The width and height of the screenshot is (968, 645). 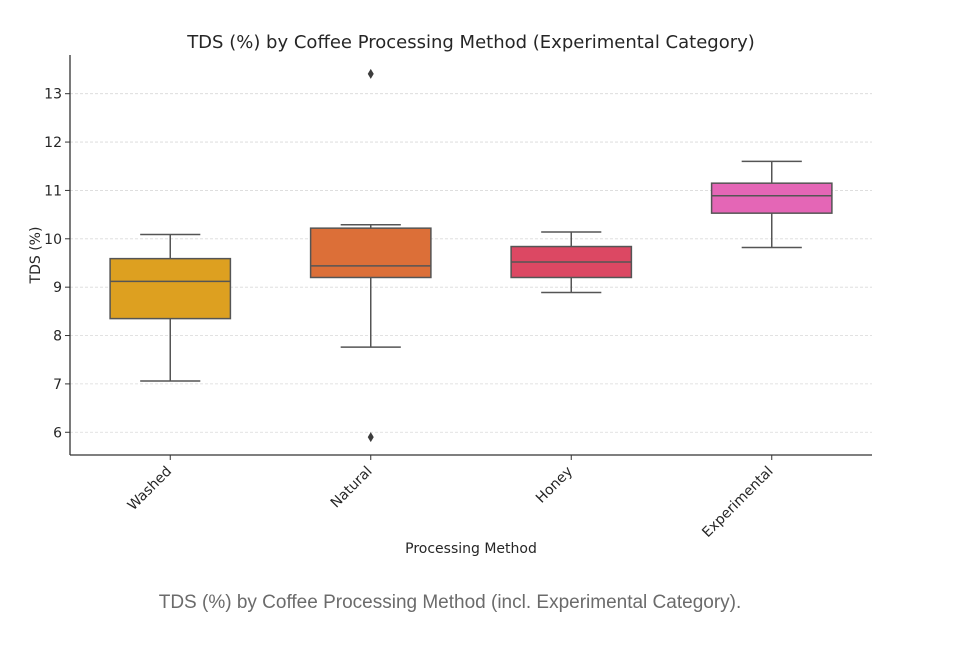 I want to click on y-tick-label: 7, so click(x=57, y=385).